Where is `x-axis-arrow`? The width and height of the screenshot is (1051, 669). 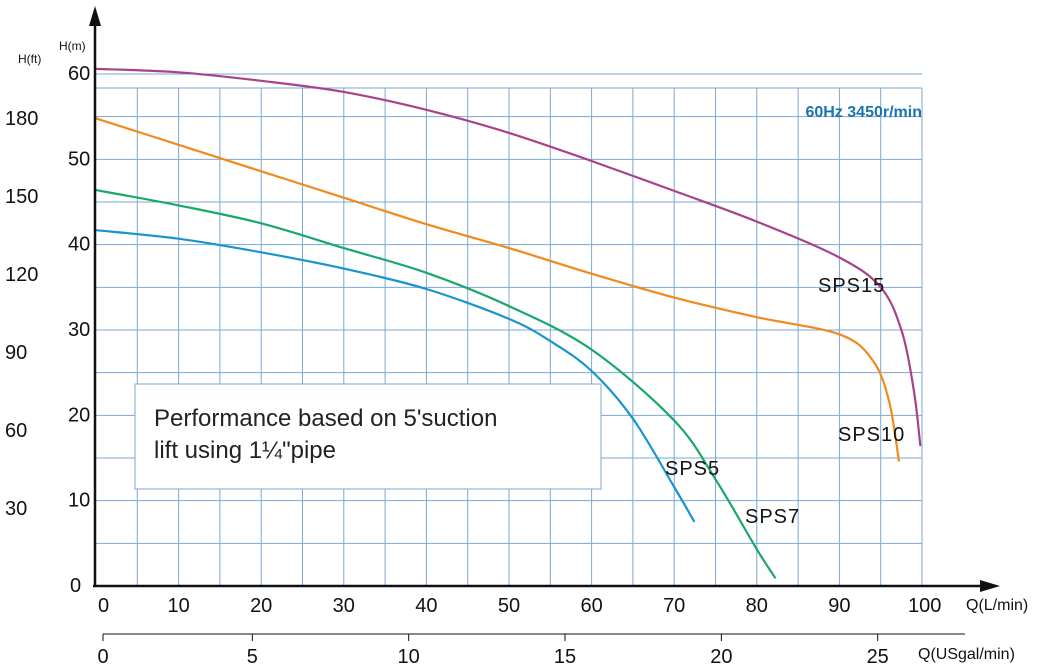
x-axis-arrow is located at coordinates (990, 586).